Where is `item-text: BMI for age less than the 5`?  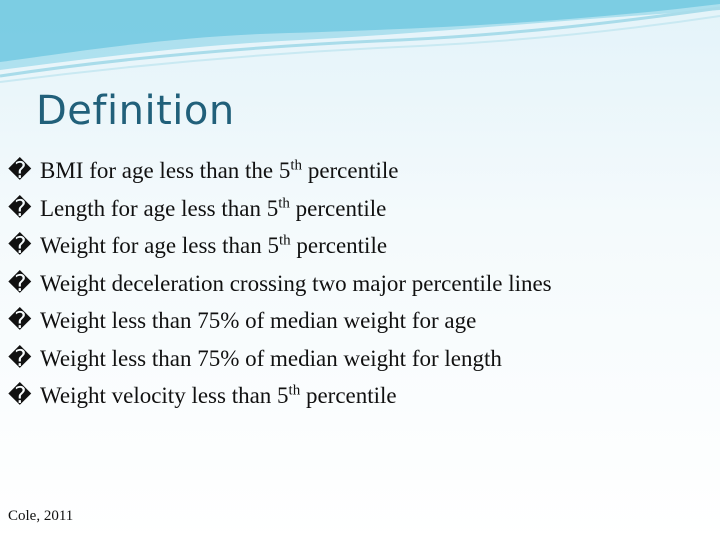 item-text: BMI for age less than the 5 is located at coordinates (165, 170).